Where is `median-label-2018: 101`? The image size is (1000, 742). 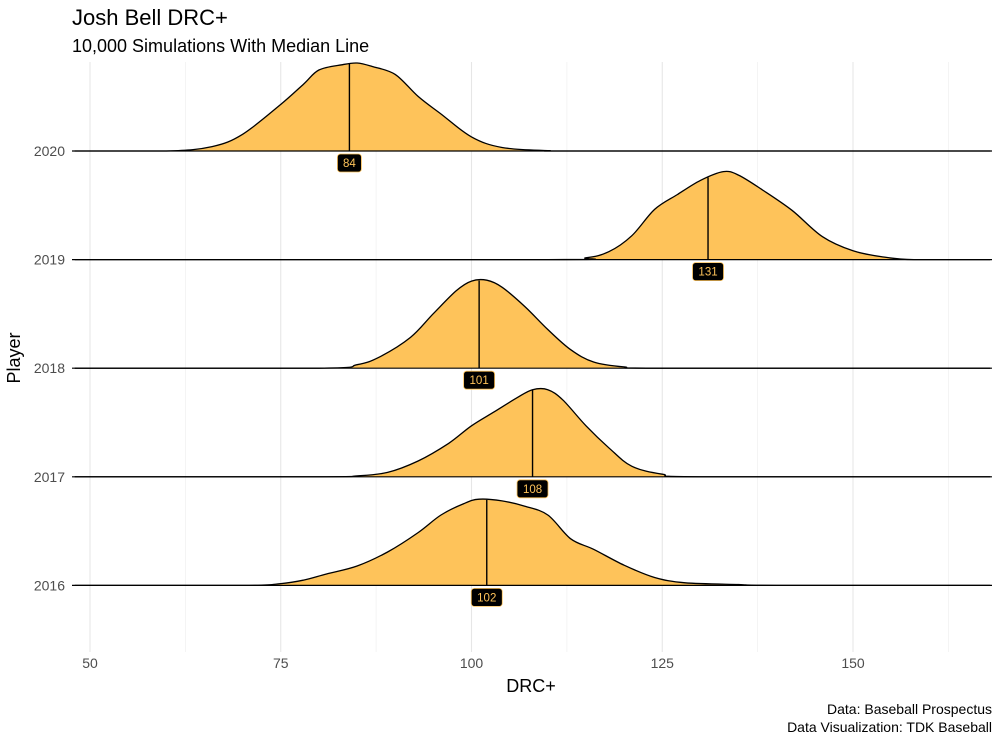 median-label-2018: 101 is located at coordinates (479, 381).